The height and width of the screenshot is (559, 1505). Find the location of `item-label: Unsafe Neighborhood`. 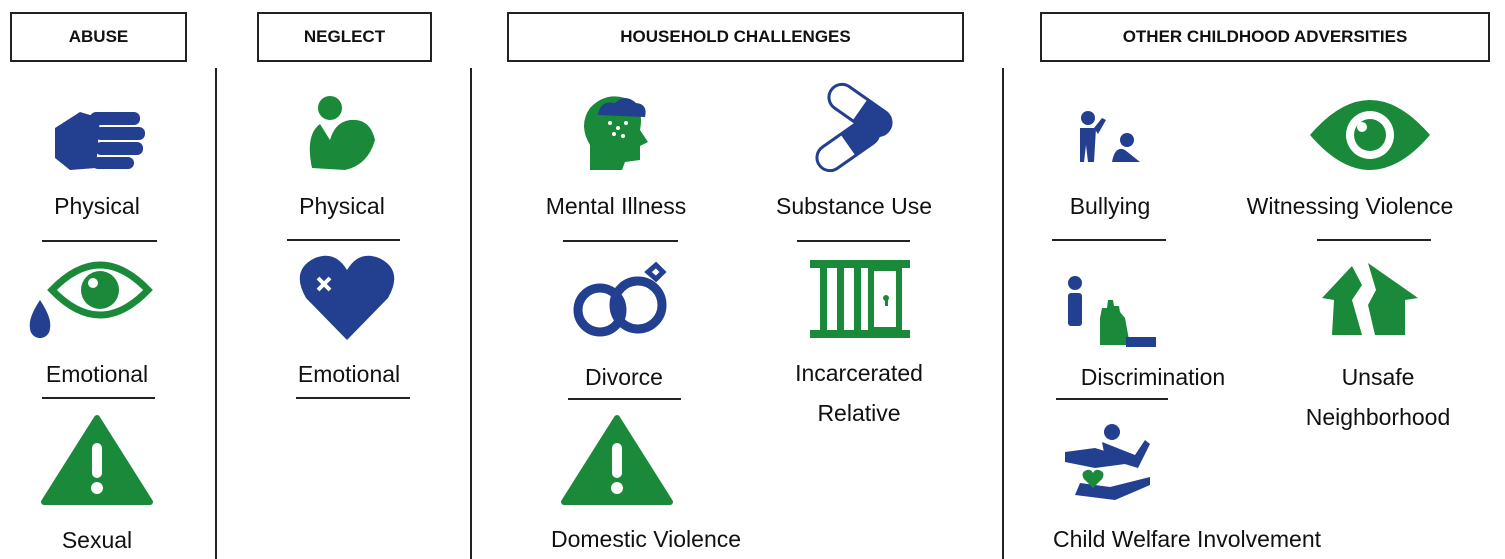

item-label: Unsafe Neighborhood is located at coordinates (1378, 397).